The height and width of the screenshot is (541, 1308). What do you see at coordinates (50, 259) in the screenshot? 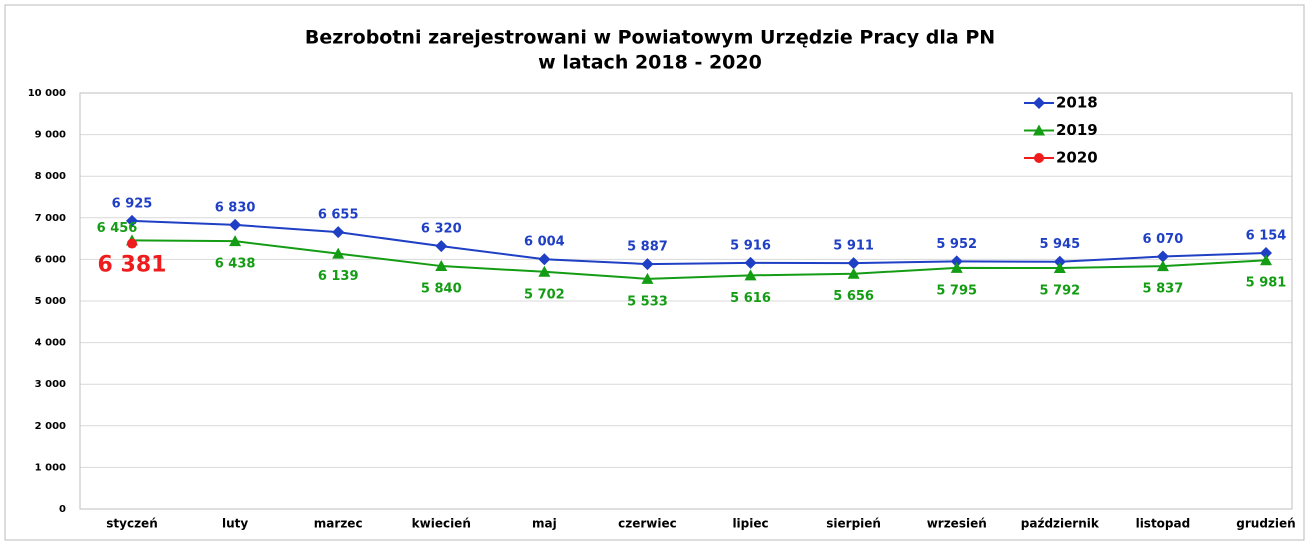
I see `y-tick-label: 6 000` at bounding box center [50, 259].